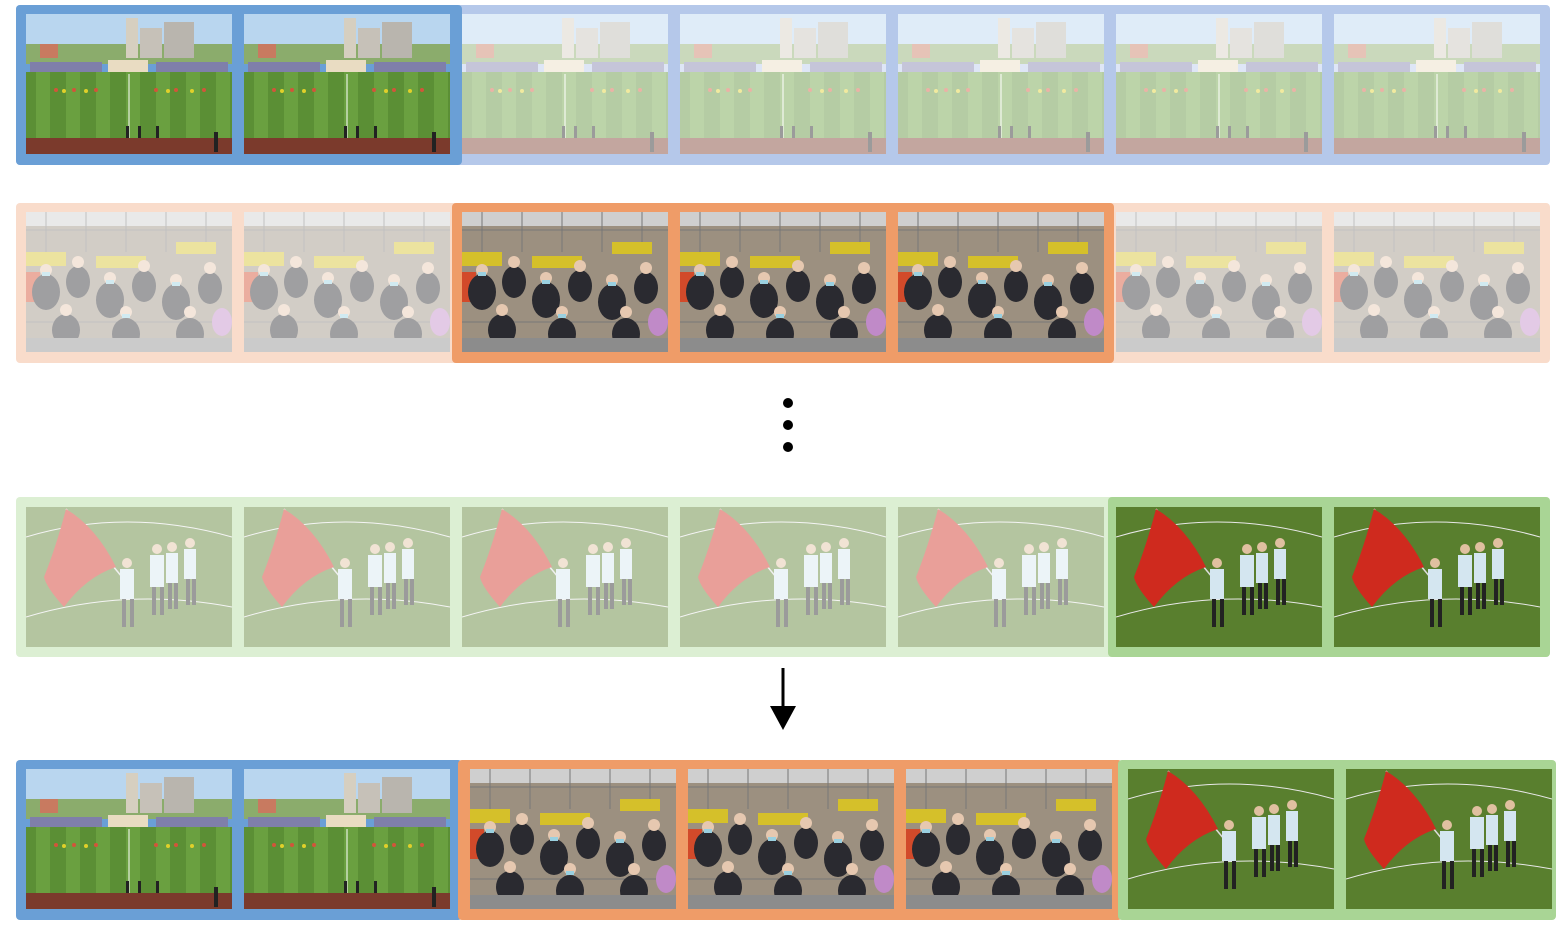 The height and width of the screenshot is (930, 1558). What do you see at coordinates (788, 431) in the screenshot?
I see `vertical-ellipsis-icon` at bounding box center [788, 431].